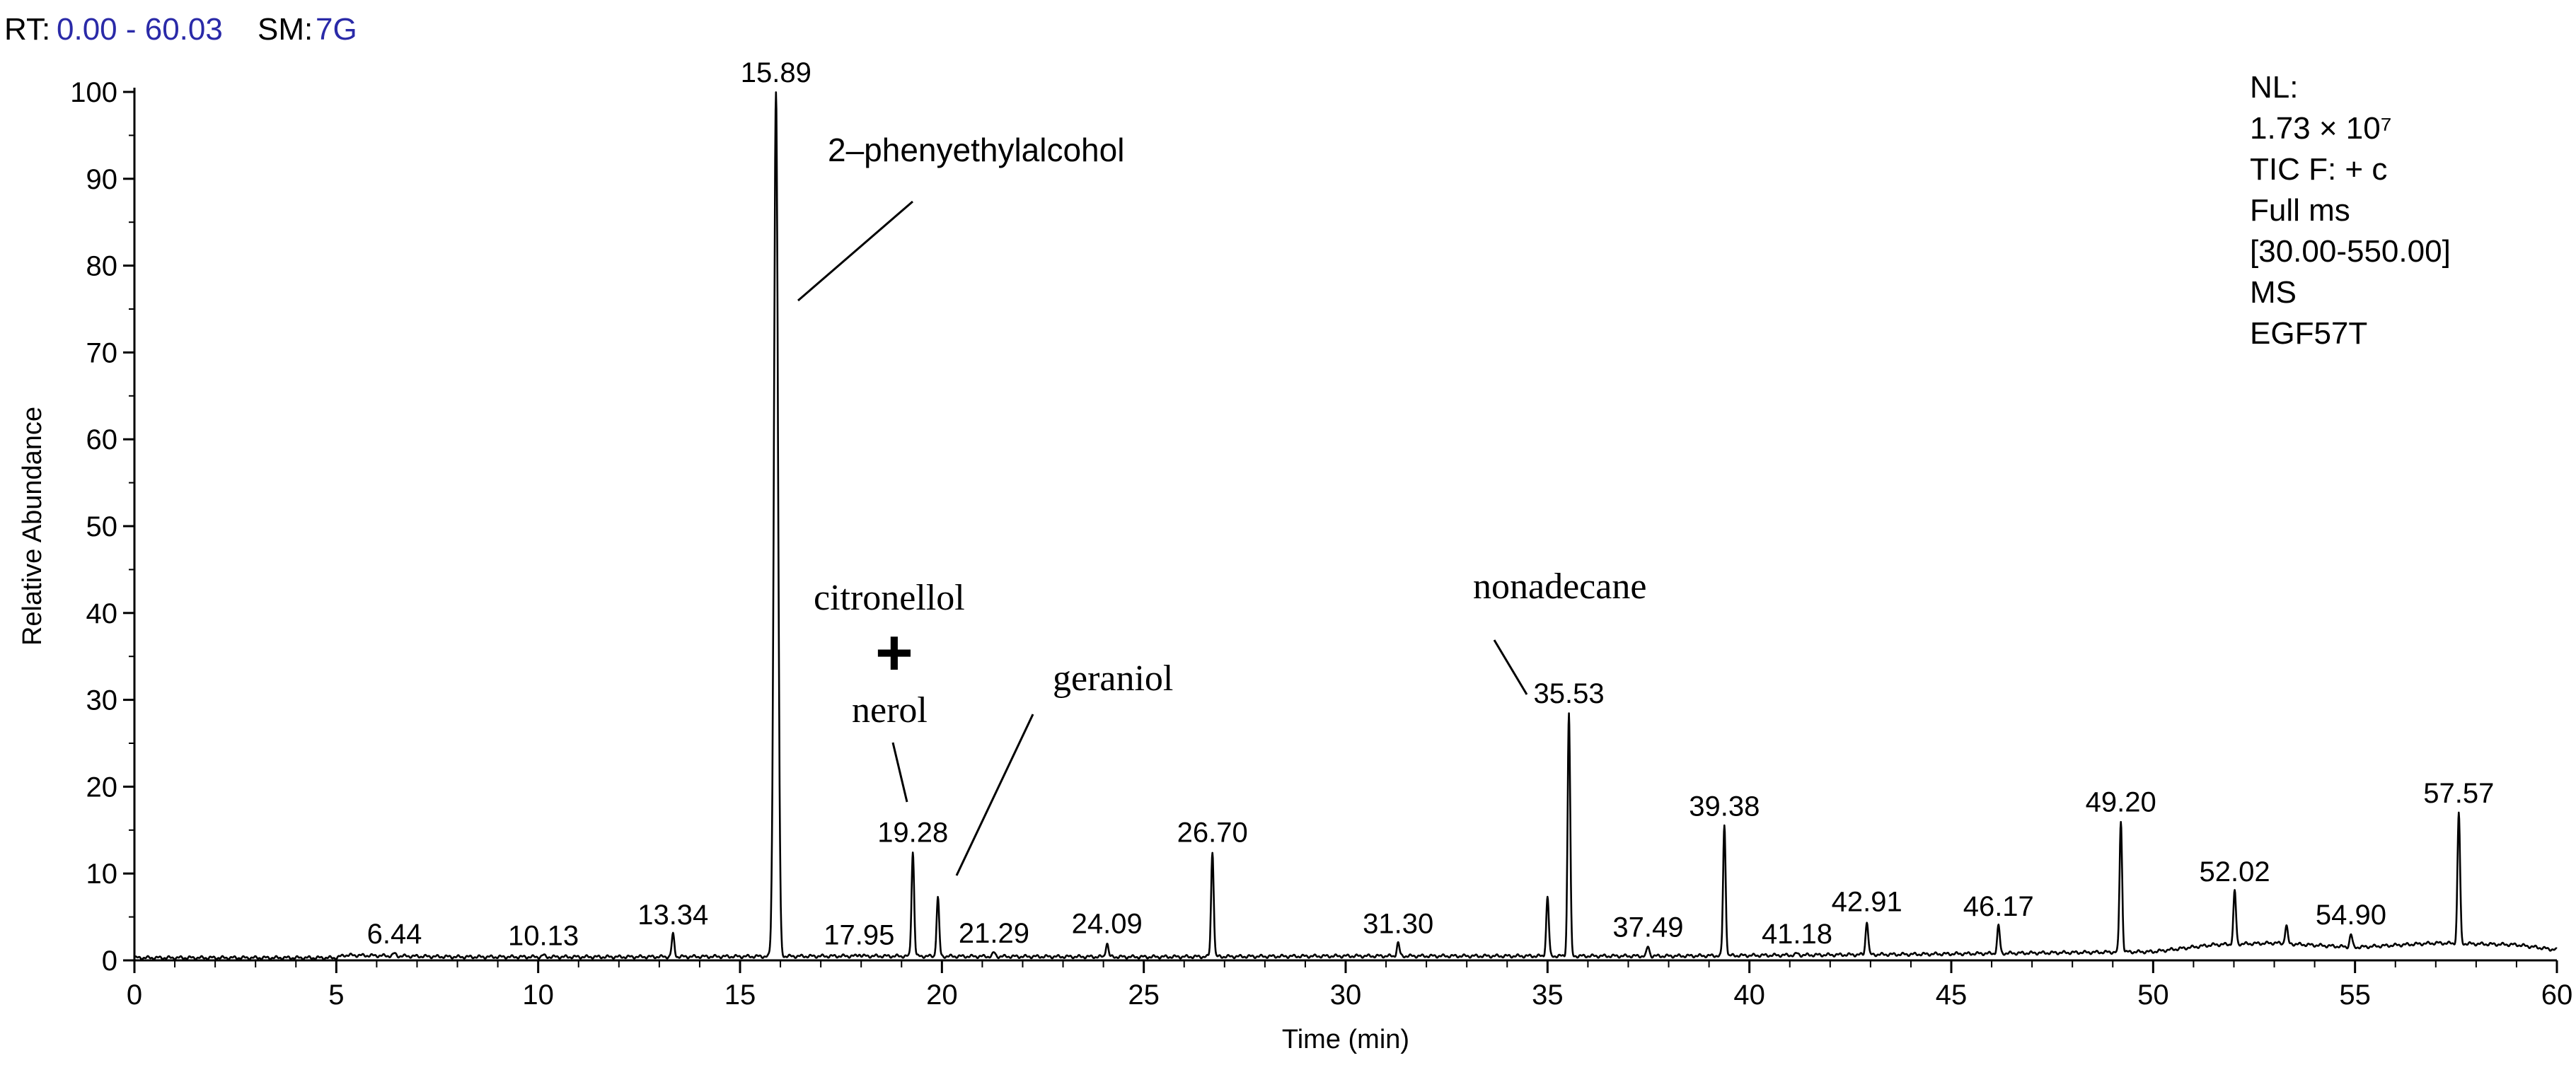 The image size is (2576, 1082). What do you see at coordinates (942, 995) in the screenshot?
I see `x-tick-label: 20` at bounding box center [942, 995].